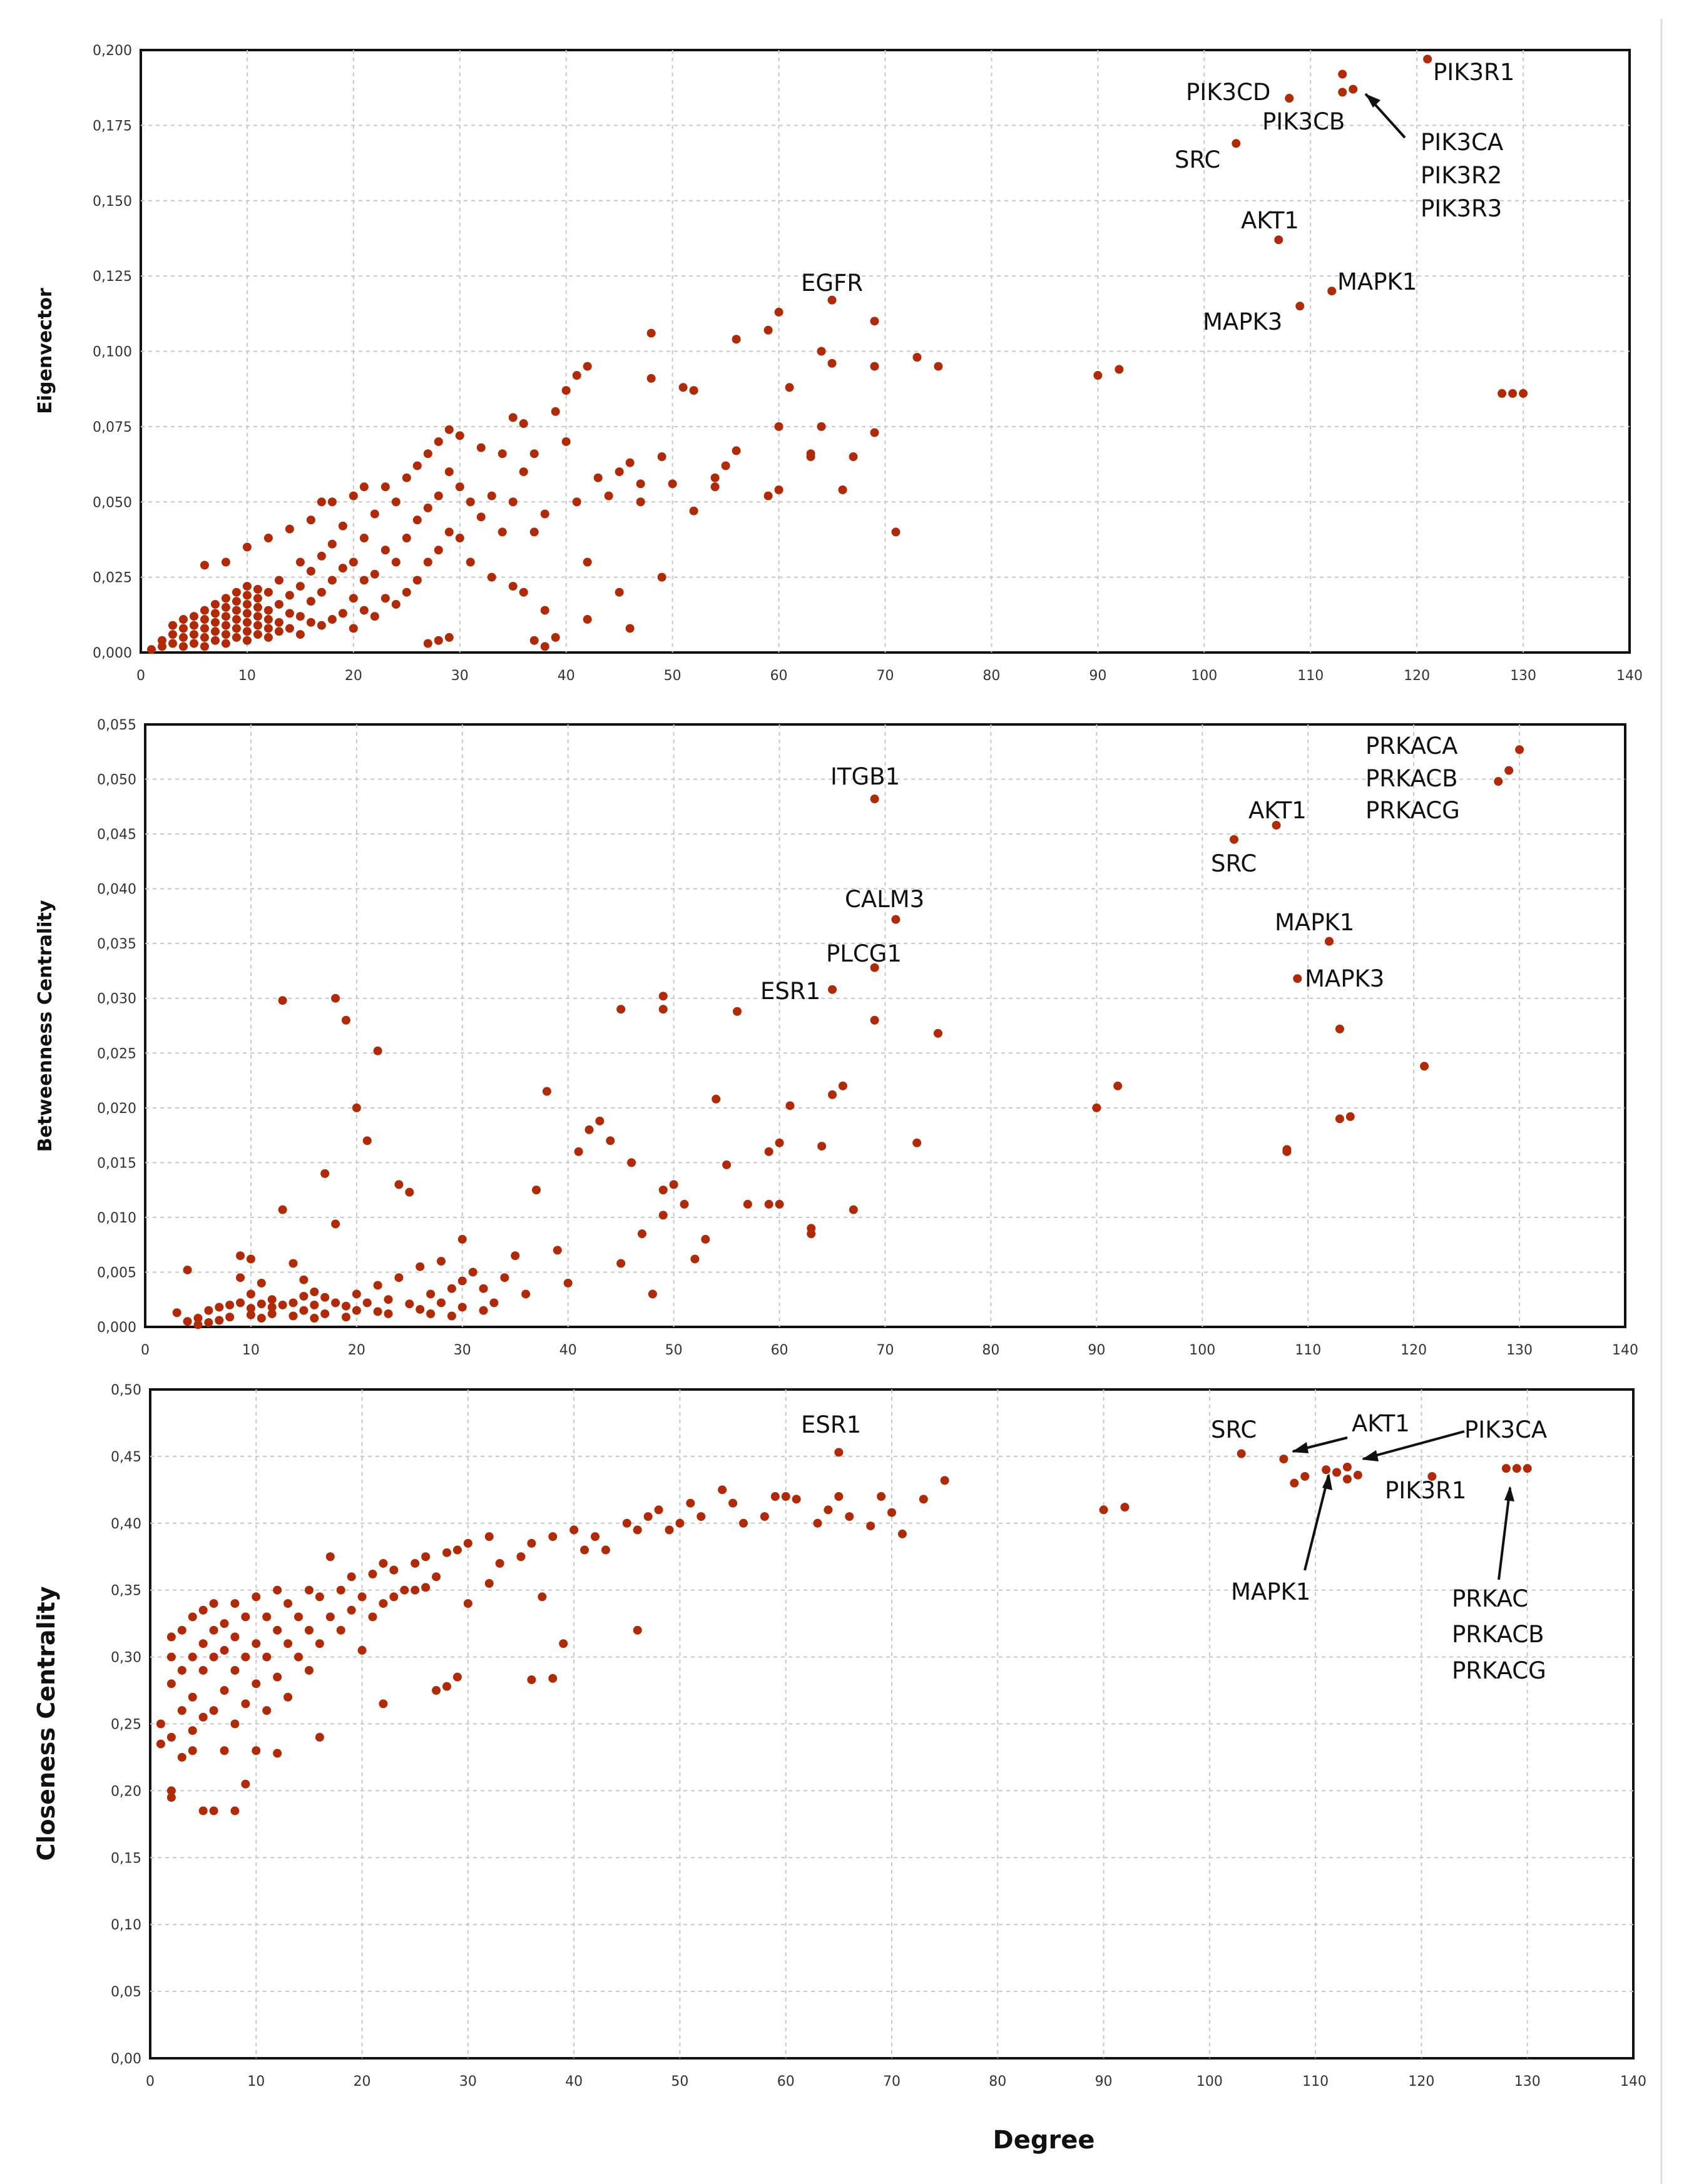 Image resolution: width=1684 pixels, height=2184 pixels. What do you see at coordinates (997, 2082) in the screenshot?
I see `x-tick-label: 80` at bounding box center [997, 2082].